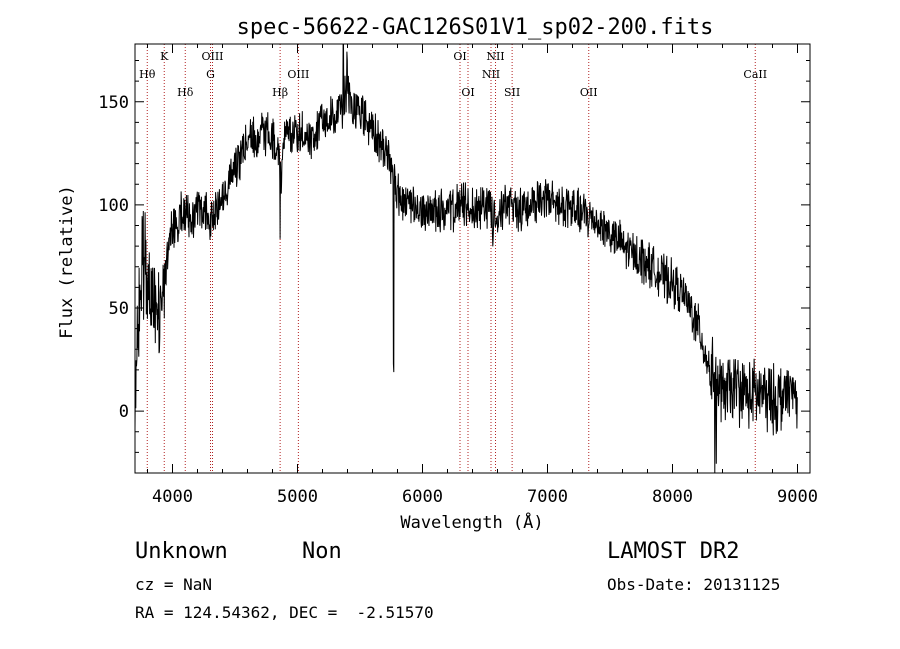  What do you see at coordinates (67, 262) in the screenshot?
I see `y-axis-label: Flux (relative)` at bounding box center [67, 262].